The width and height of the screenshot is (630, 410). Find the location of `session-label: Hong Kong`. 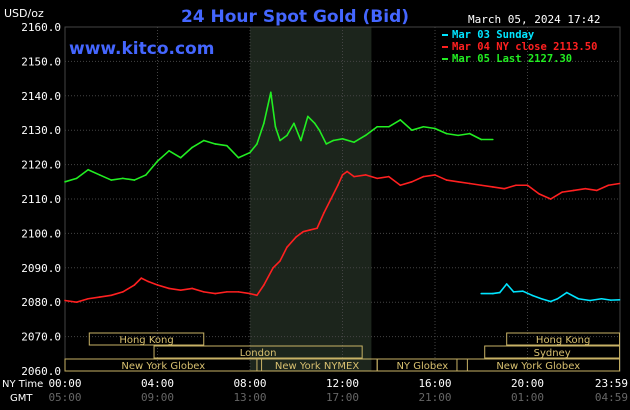

session-label: Hong Kong is located at coordinates (563, 340).